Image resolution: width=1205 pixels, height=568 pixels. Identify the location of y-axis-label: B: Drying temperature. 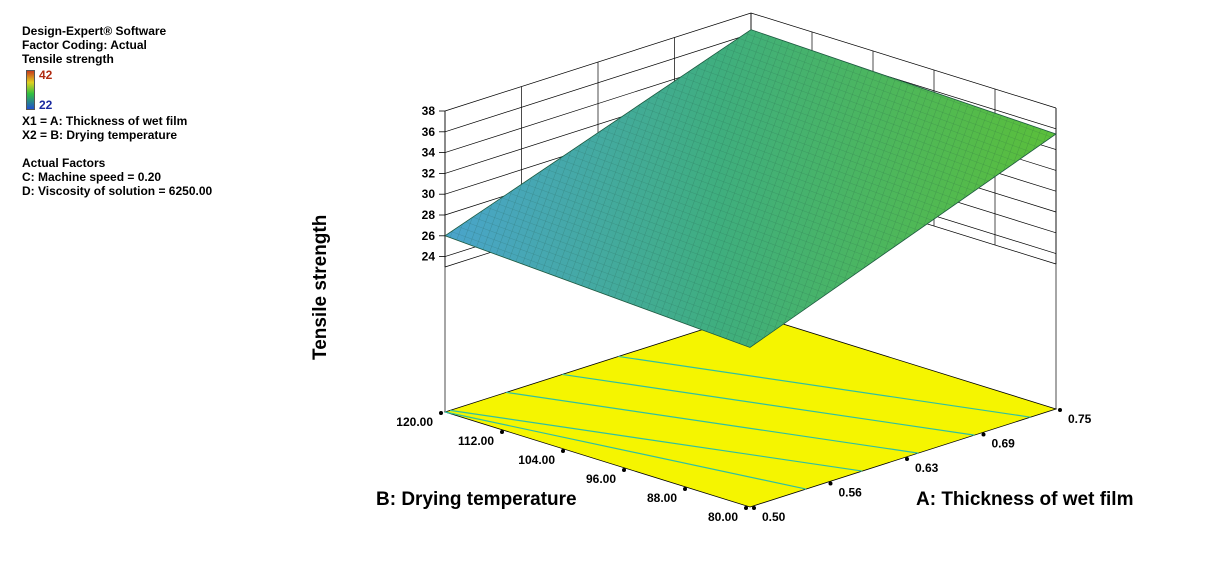
(476, 499).